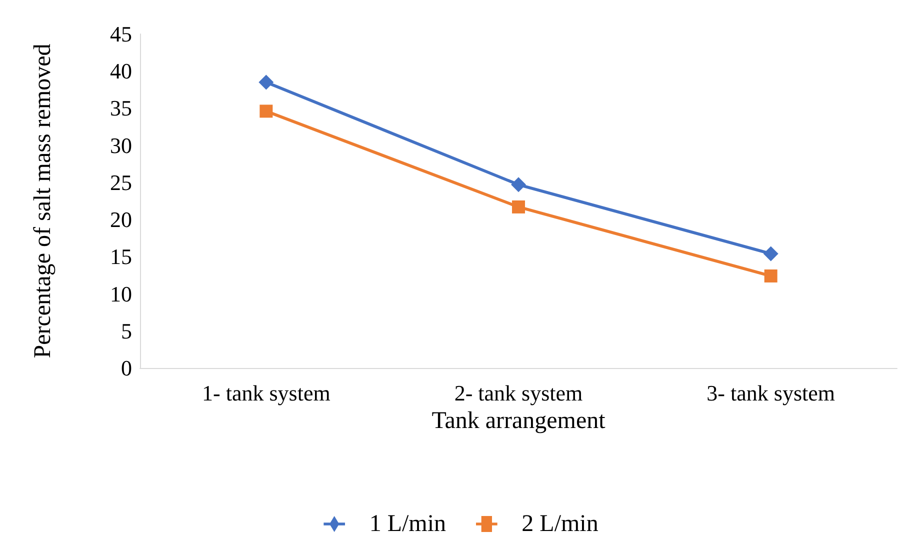 The height and width of the screenshot is (555, 922). What do you see at coordinates (126, 368) in the screenshot?
I see `y-tick-label: 0` at bounding box center [126, 368].